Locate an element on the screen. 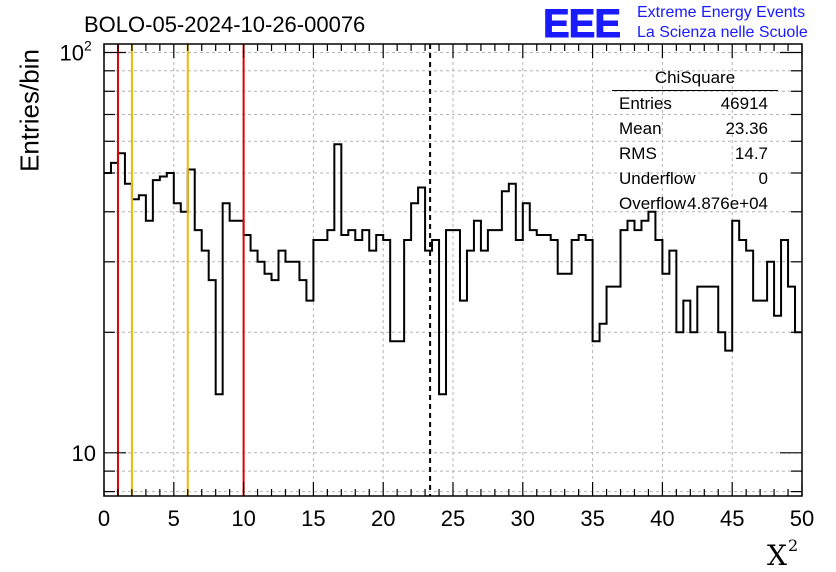 The height and width of the screenshot is (572, 836). x-tick-label: 10 is located at coordinates (243, 518).